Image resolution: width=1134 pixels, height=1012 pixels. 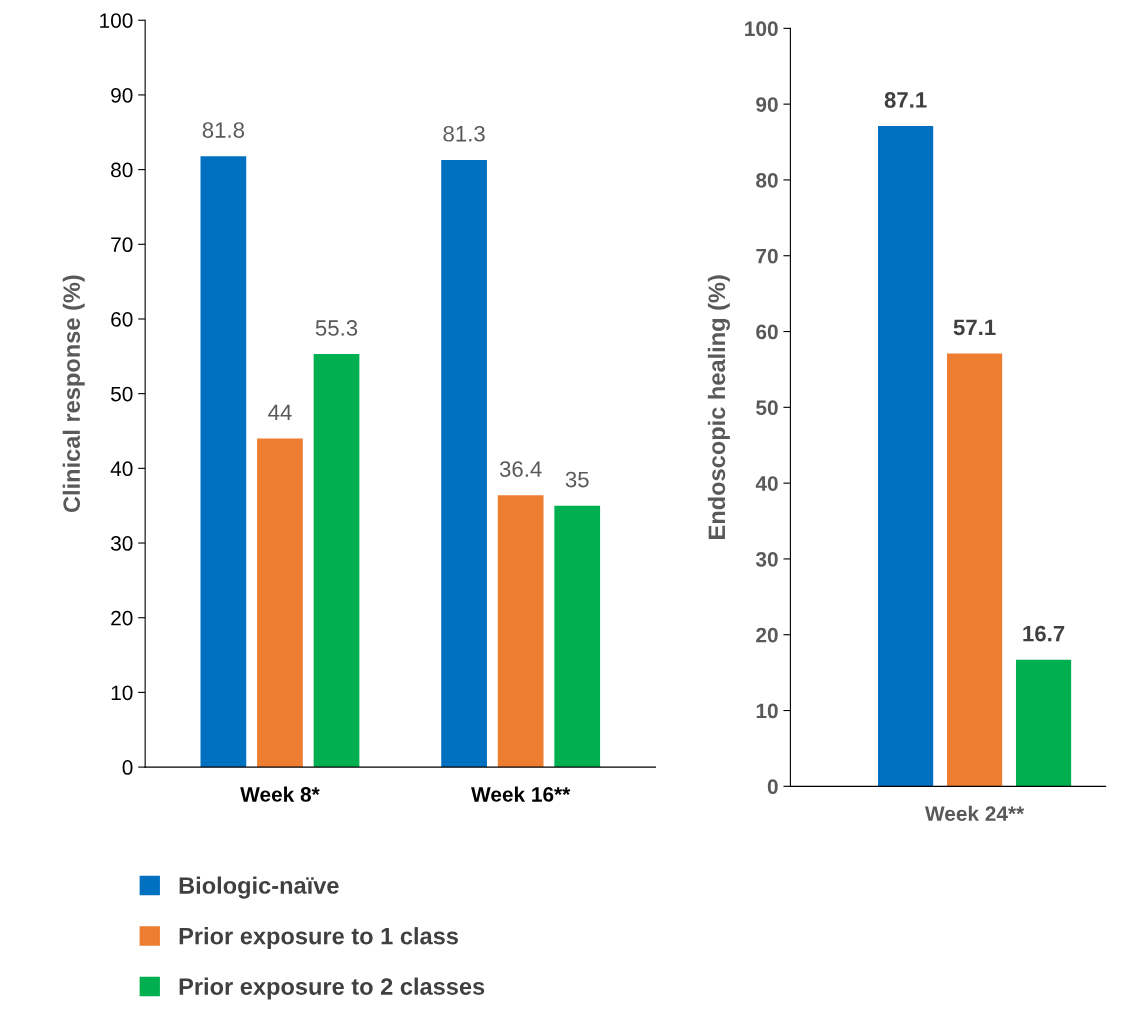 I want to click on data-label: 44, so click(x=280, y=412).